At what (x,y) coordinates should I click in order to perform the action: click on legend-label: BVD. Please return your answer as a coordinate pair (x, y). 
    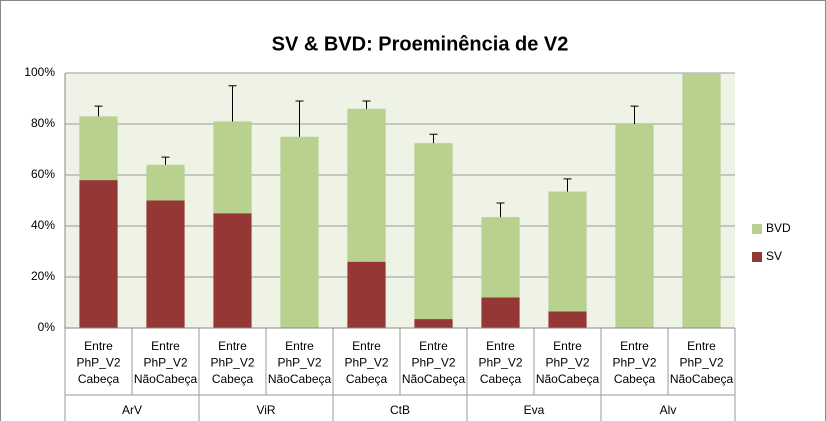
    Looking at the image, I should click on (778, 228).